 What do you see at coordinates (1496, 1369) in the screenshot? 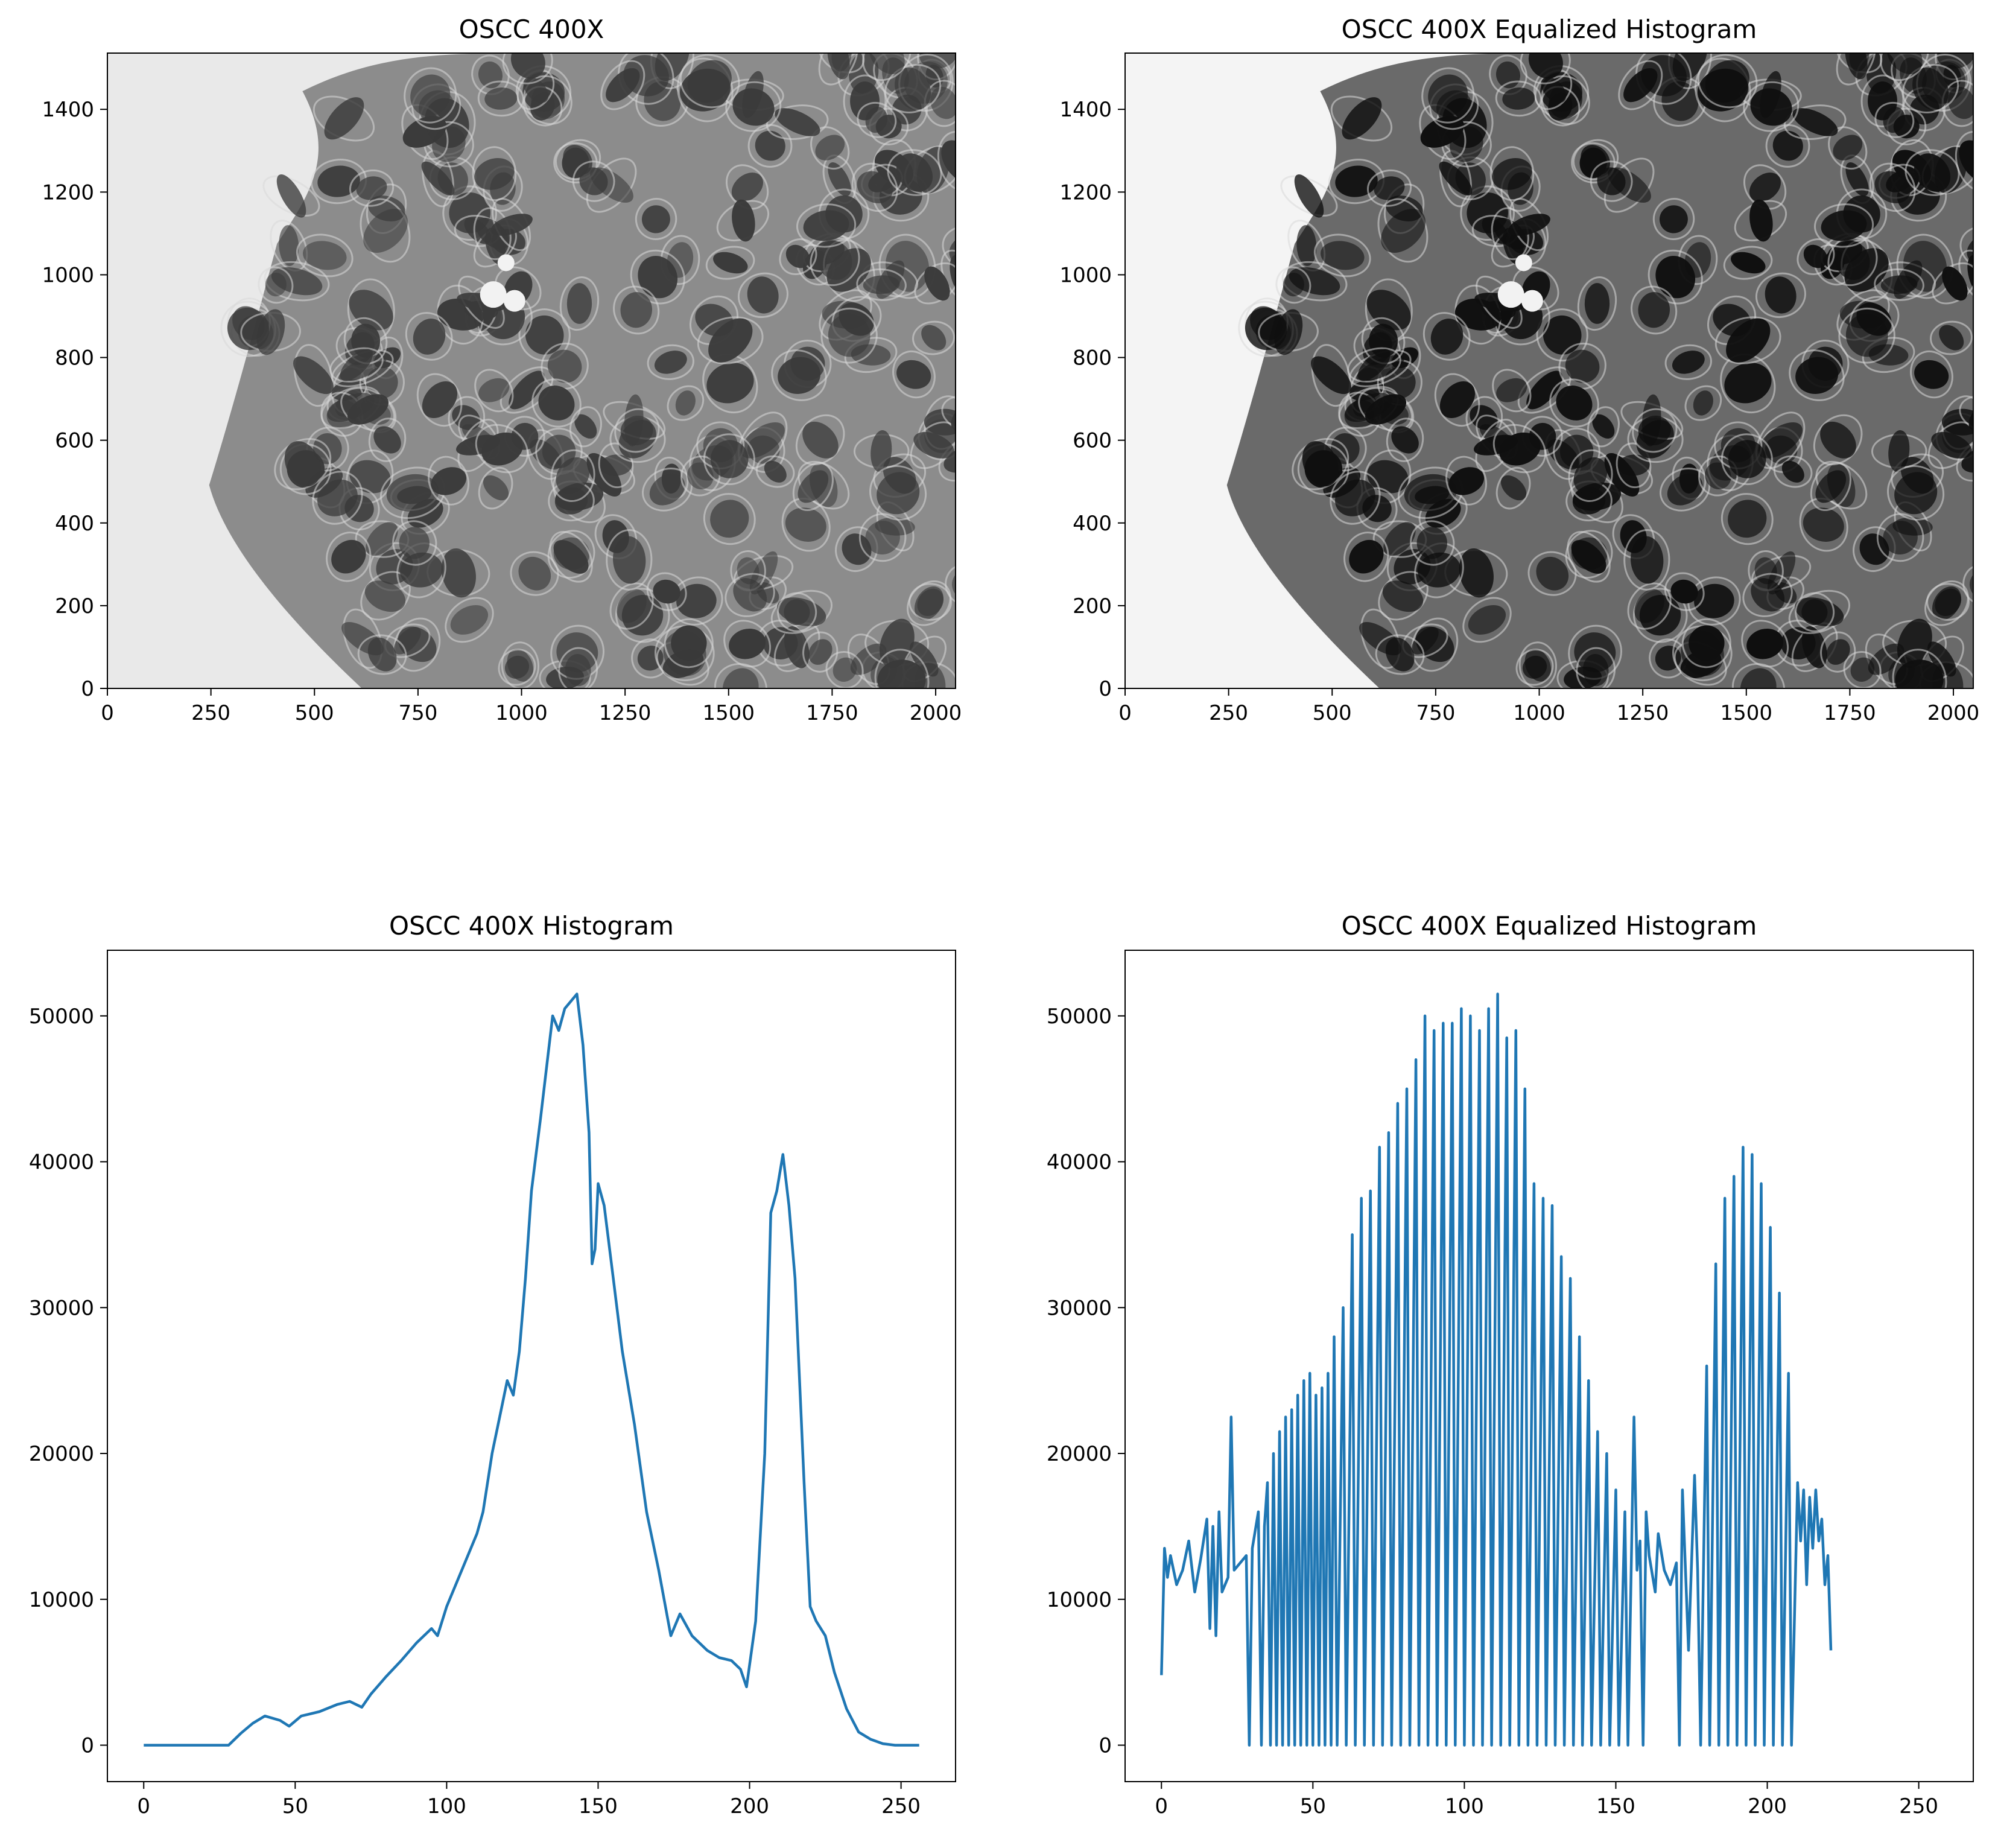
I see `histogram-line` at bounding box center [1496, 1369].